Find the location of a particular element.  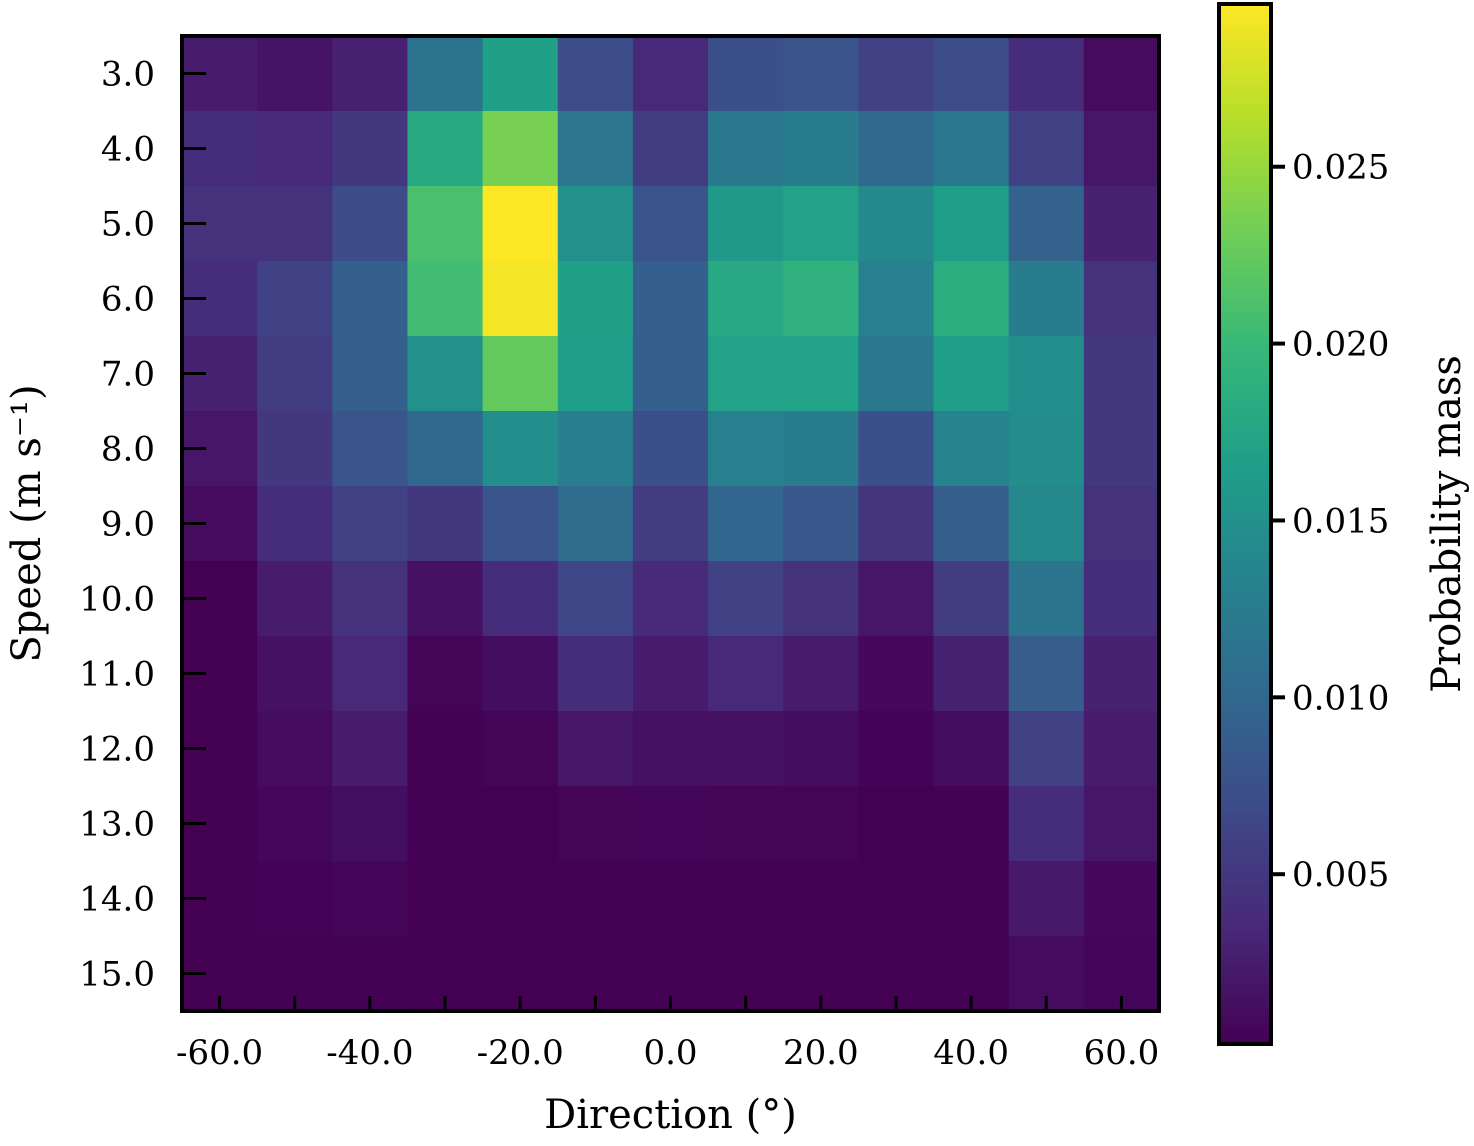

x-tick-label: -40.0 is located at coordinates (369, 1053).